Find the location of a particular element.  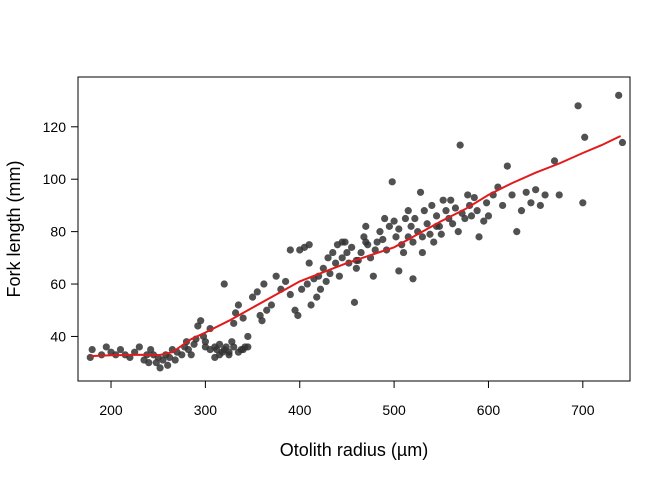

x-axis-title: Otolith radius (µm) is located at coordinates (354, 450).